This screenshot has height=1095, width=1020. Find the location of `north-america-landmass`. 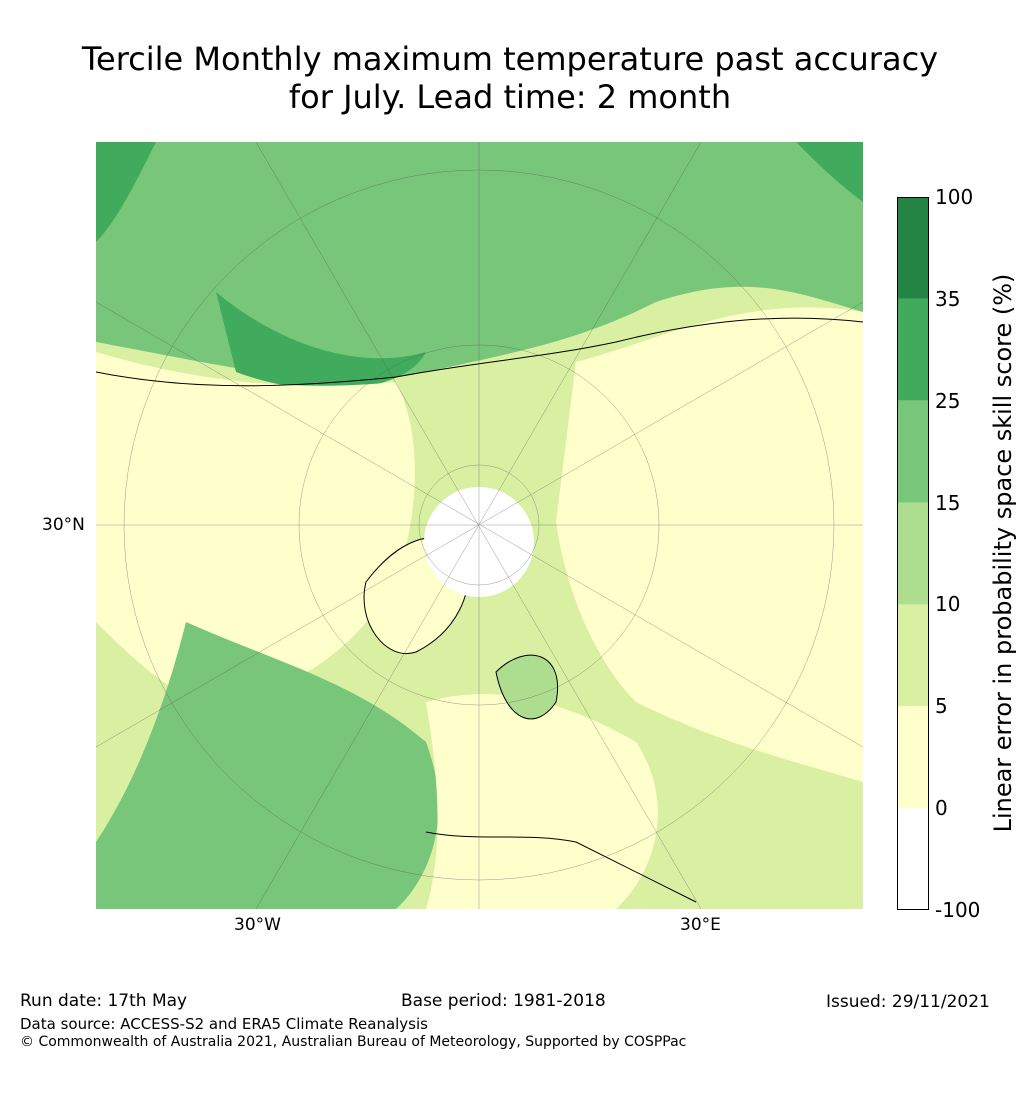

north-america-landmass is located at coordinates (255, 527).